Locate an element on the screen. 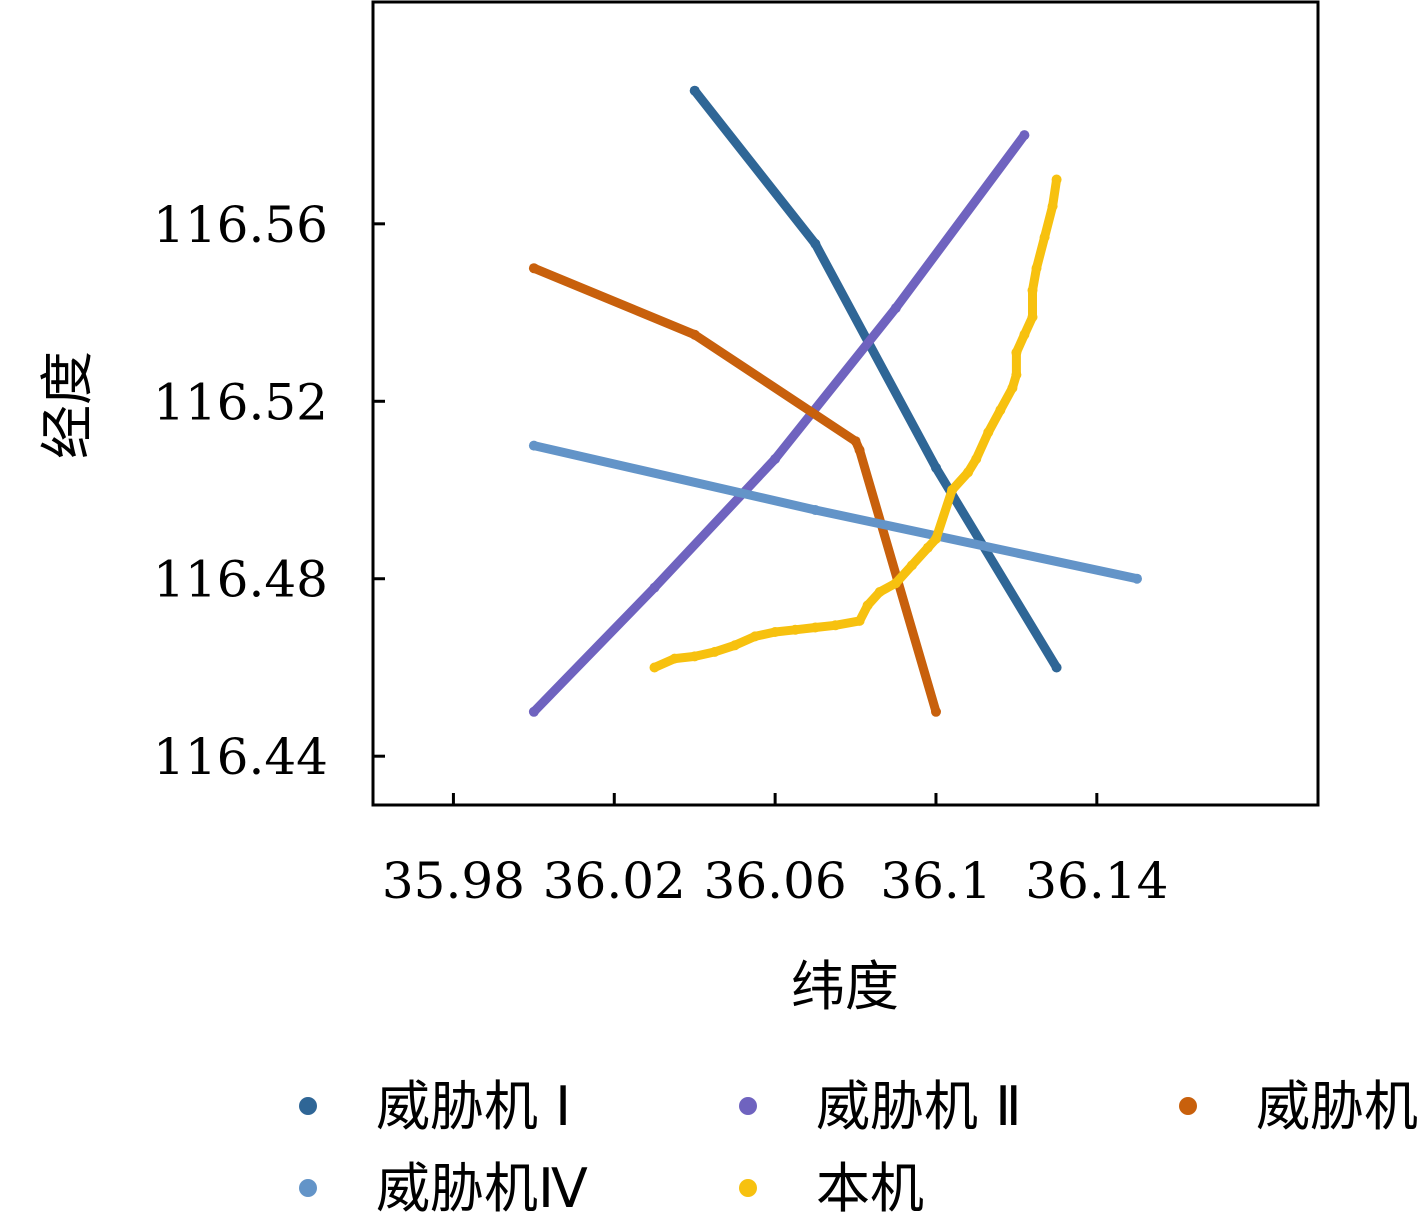 This screenshot has height=1225, width=1417. y-axis-title: 经度 is located at coordinates (67, 405).